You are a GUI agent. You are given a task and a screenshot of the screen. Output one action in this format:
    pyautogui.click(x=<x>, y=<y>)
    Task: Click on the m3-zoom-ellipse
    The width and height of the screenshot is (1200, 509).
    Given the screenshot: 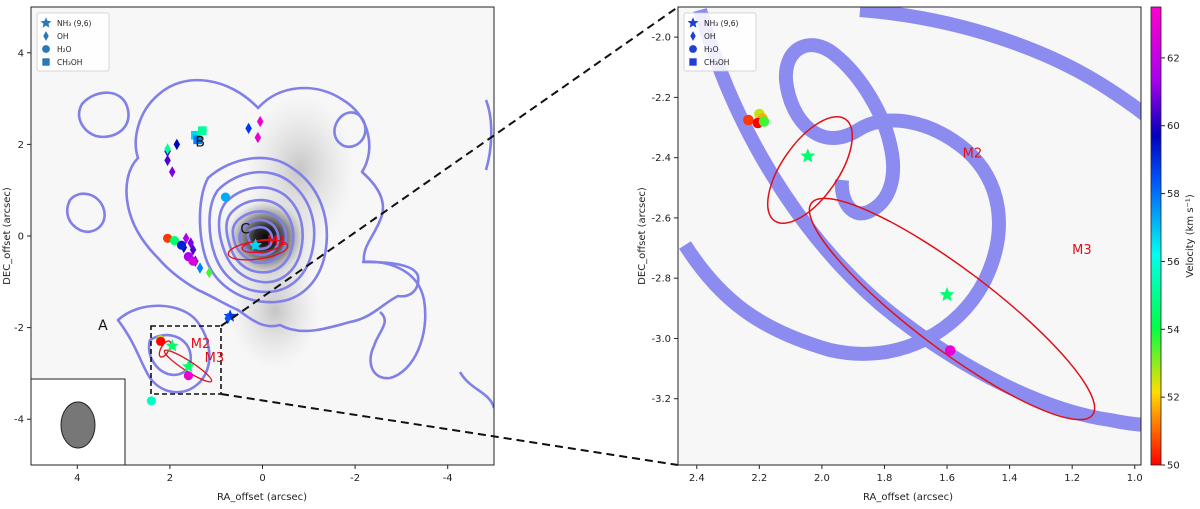 What is the action you would take?
    pyautogui.click(x=952, y=309)
    